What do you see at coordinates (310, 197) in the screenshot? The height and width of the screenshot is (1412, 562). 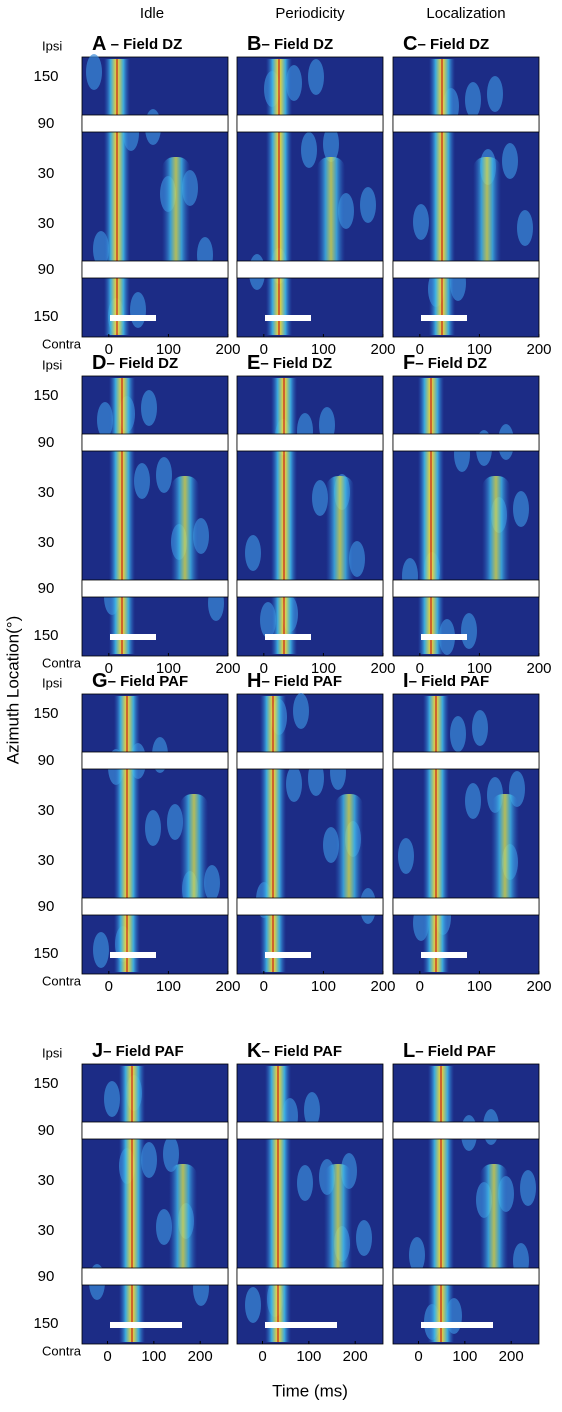 I see `heatmap-background` at bounding box center [310, 197].